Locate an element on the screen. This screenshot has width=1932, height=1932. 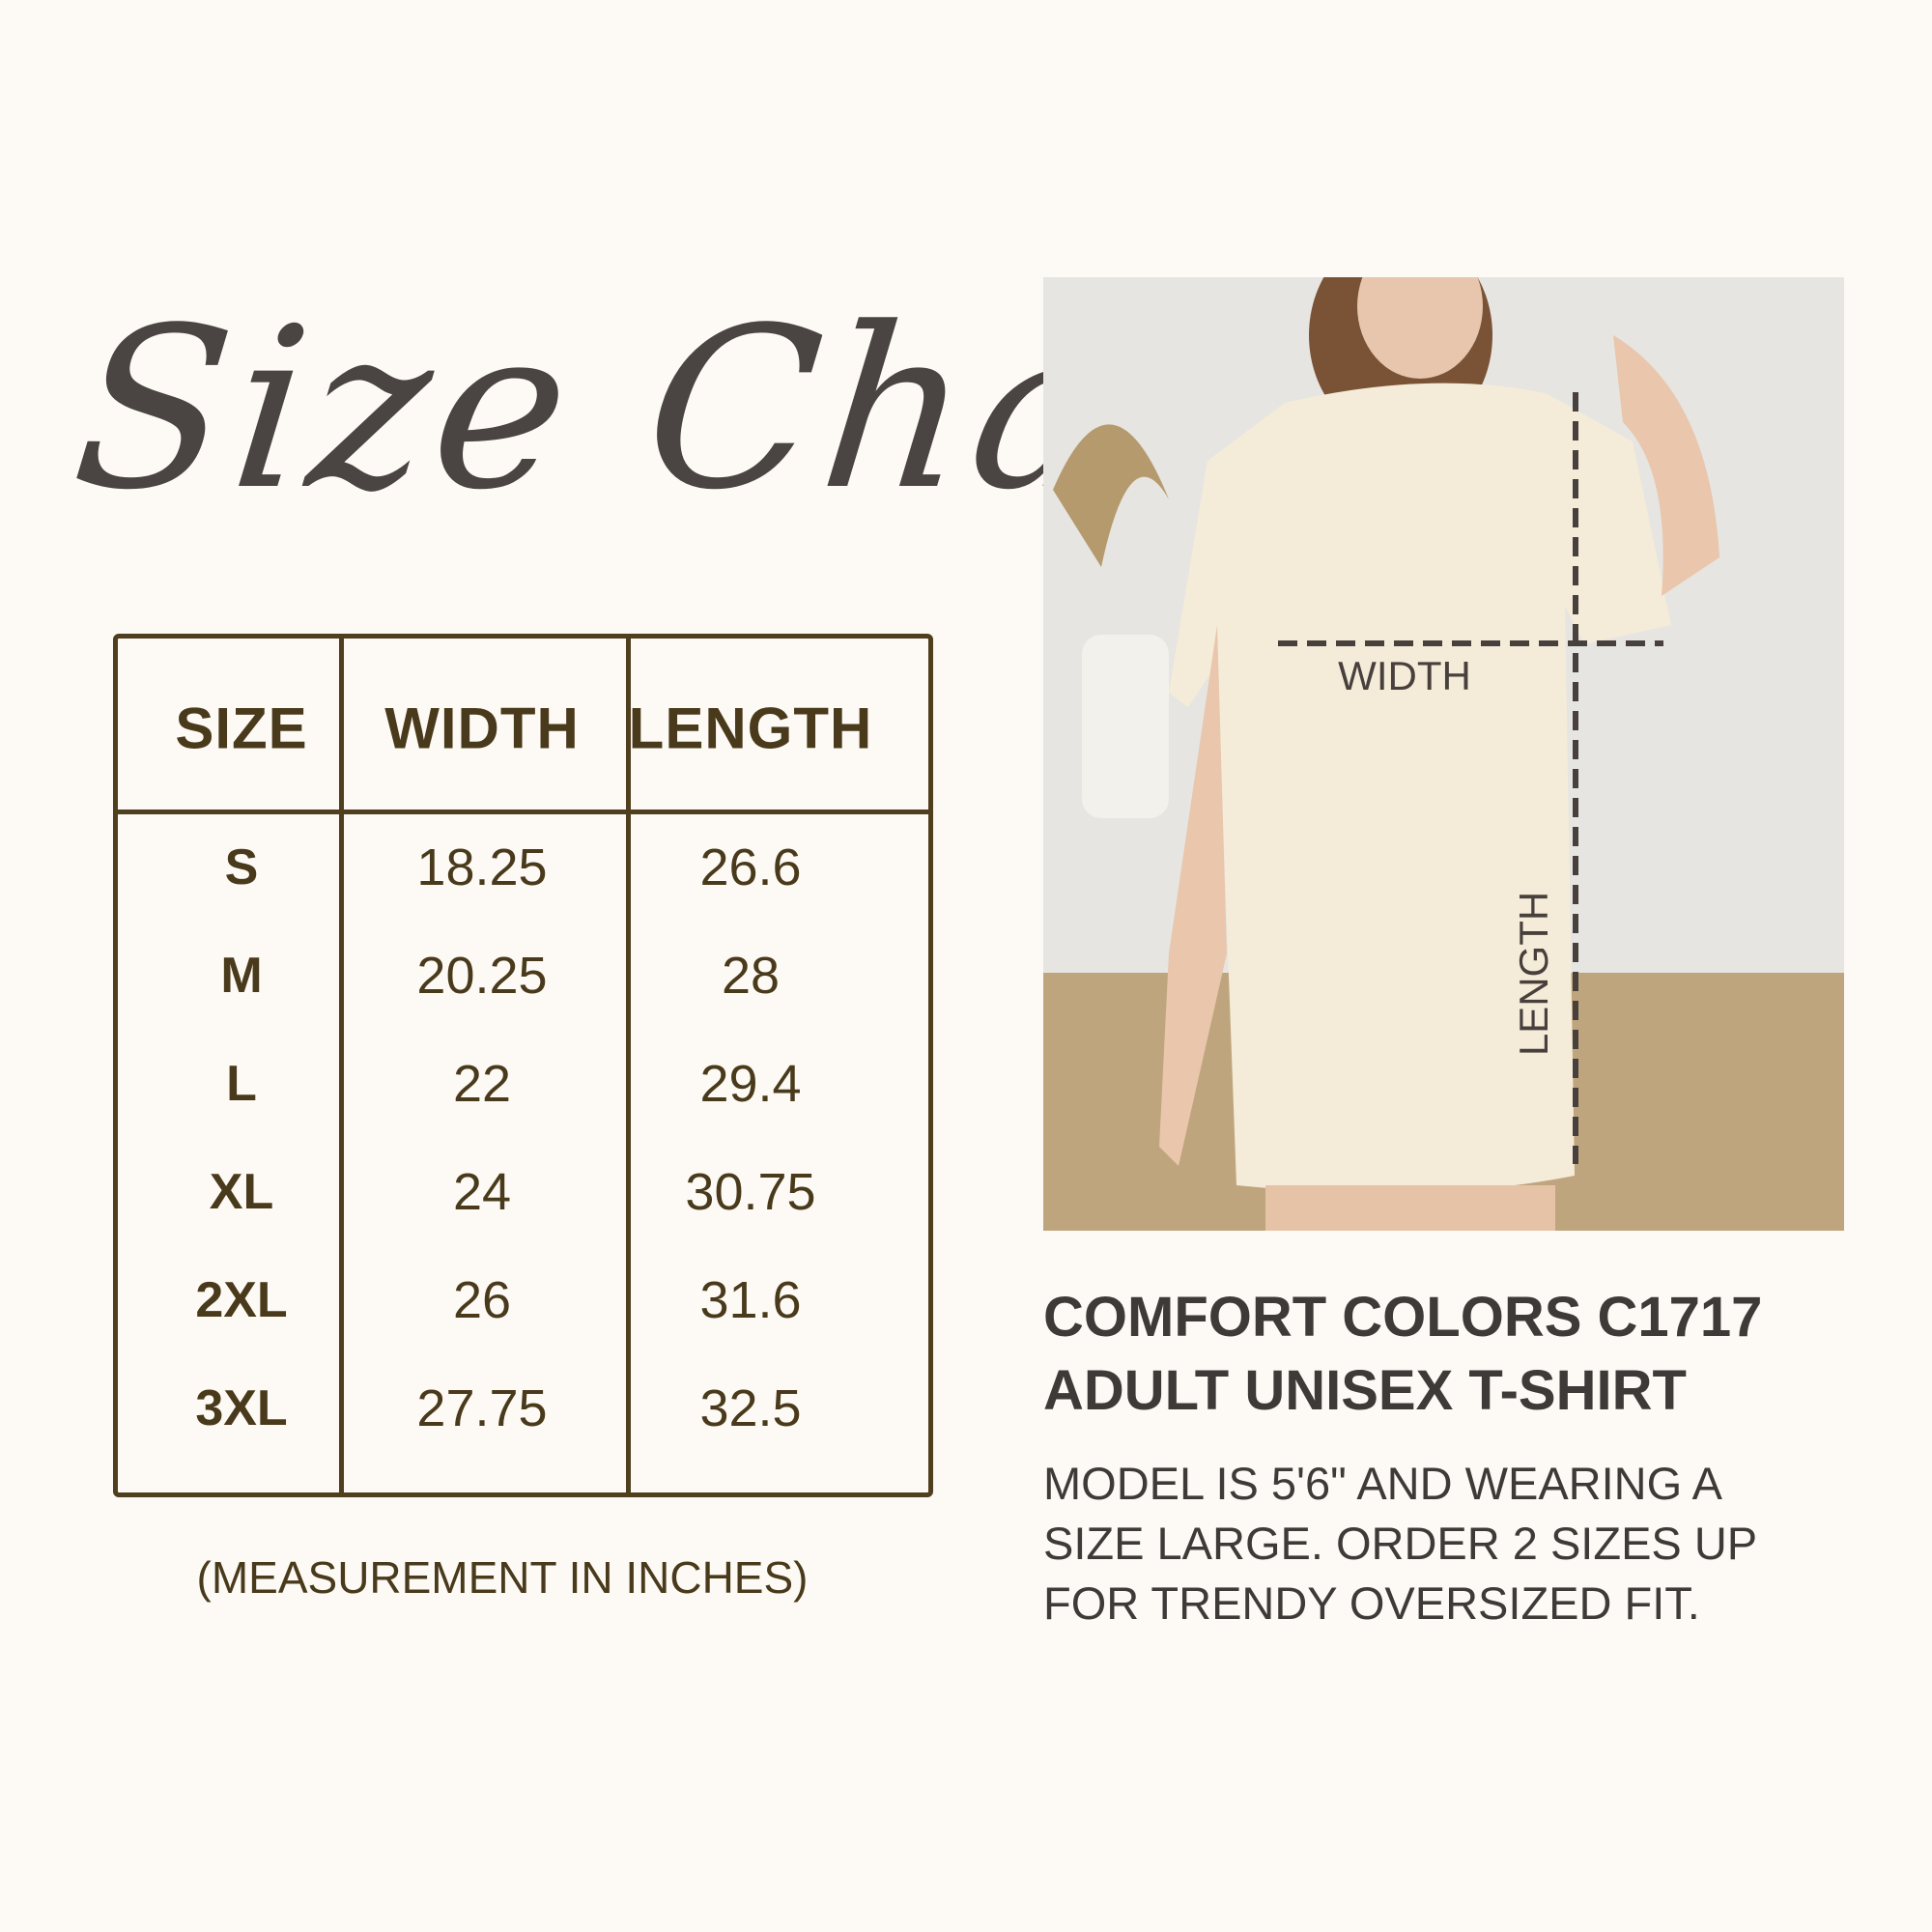
cell-width: 18.25 is located at coordinates (482, 867).